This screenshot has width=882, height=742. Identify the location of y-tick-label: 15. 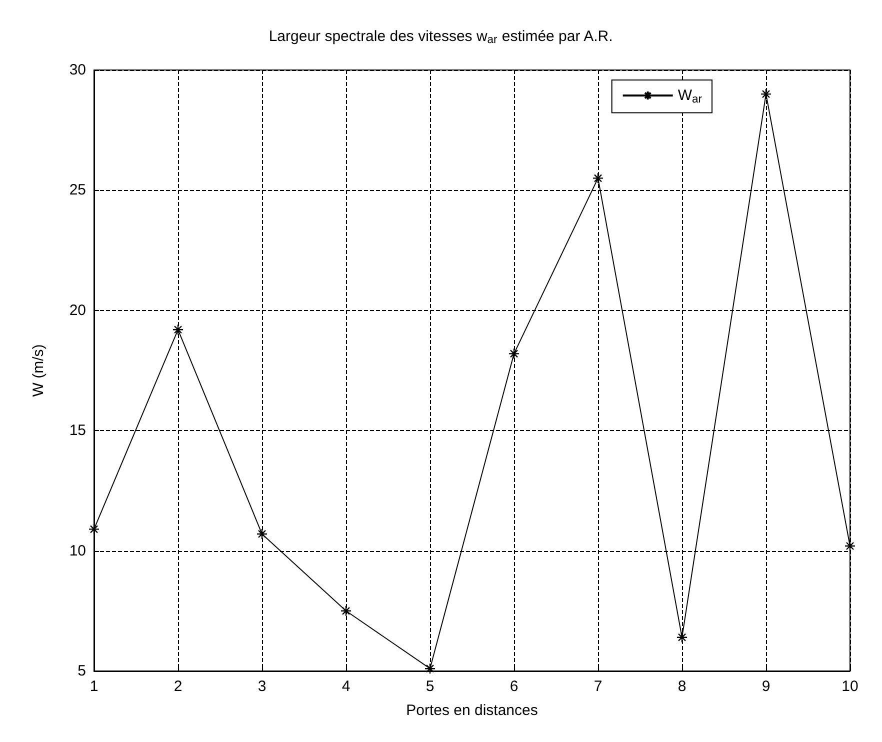
(77, 431).